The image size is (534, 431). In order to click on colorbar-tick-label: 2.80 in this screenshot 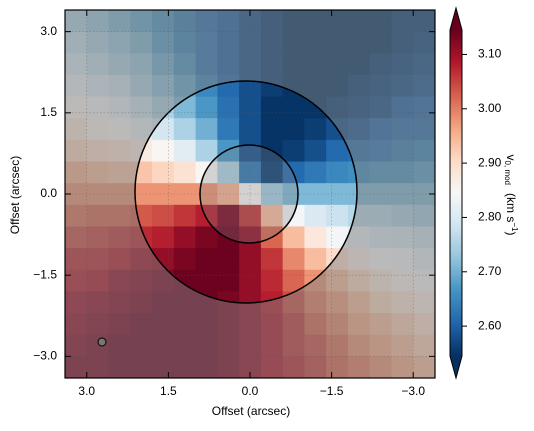, I will do `click(490, 217)`.